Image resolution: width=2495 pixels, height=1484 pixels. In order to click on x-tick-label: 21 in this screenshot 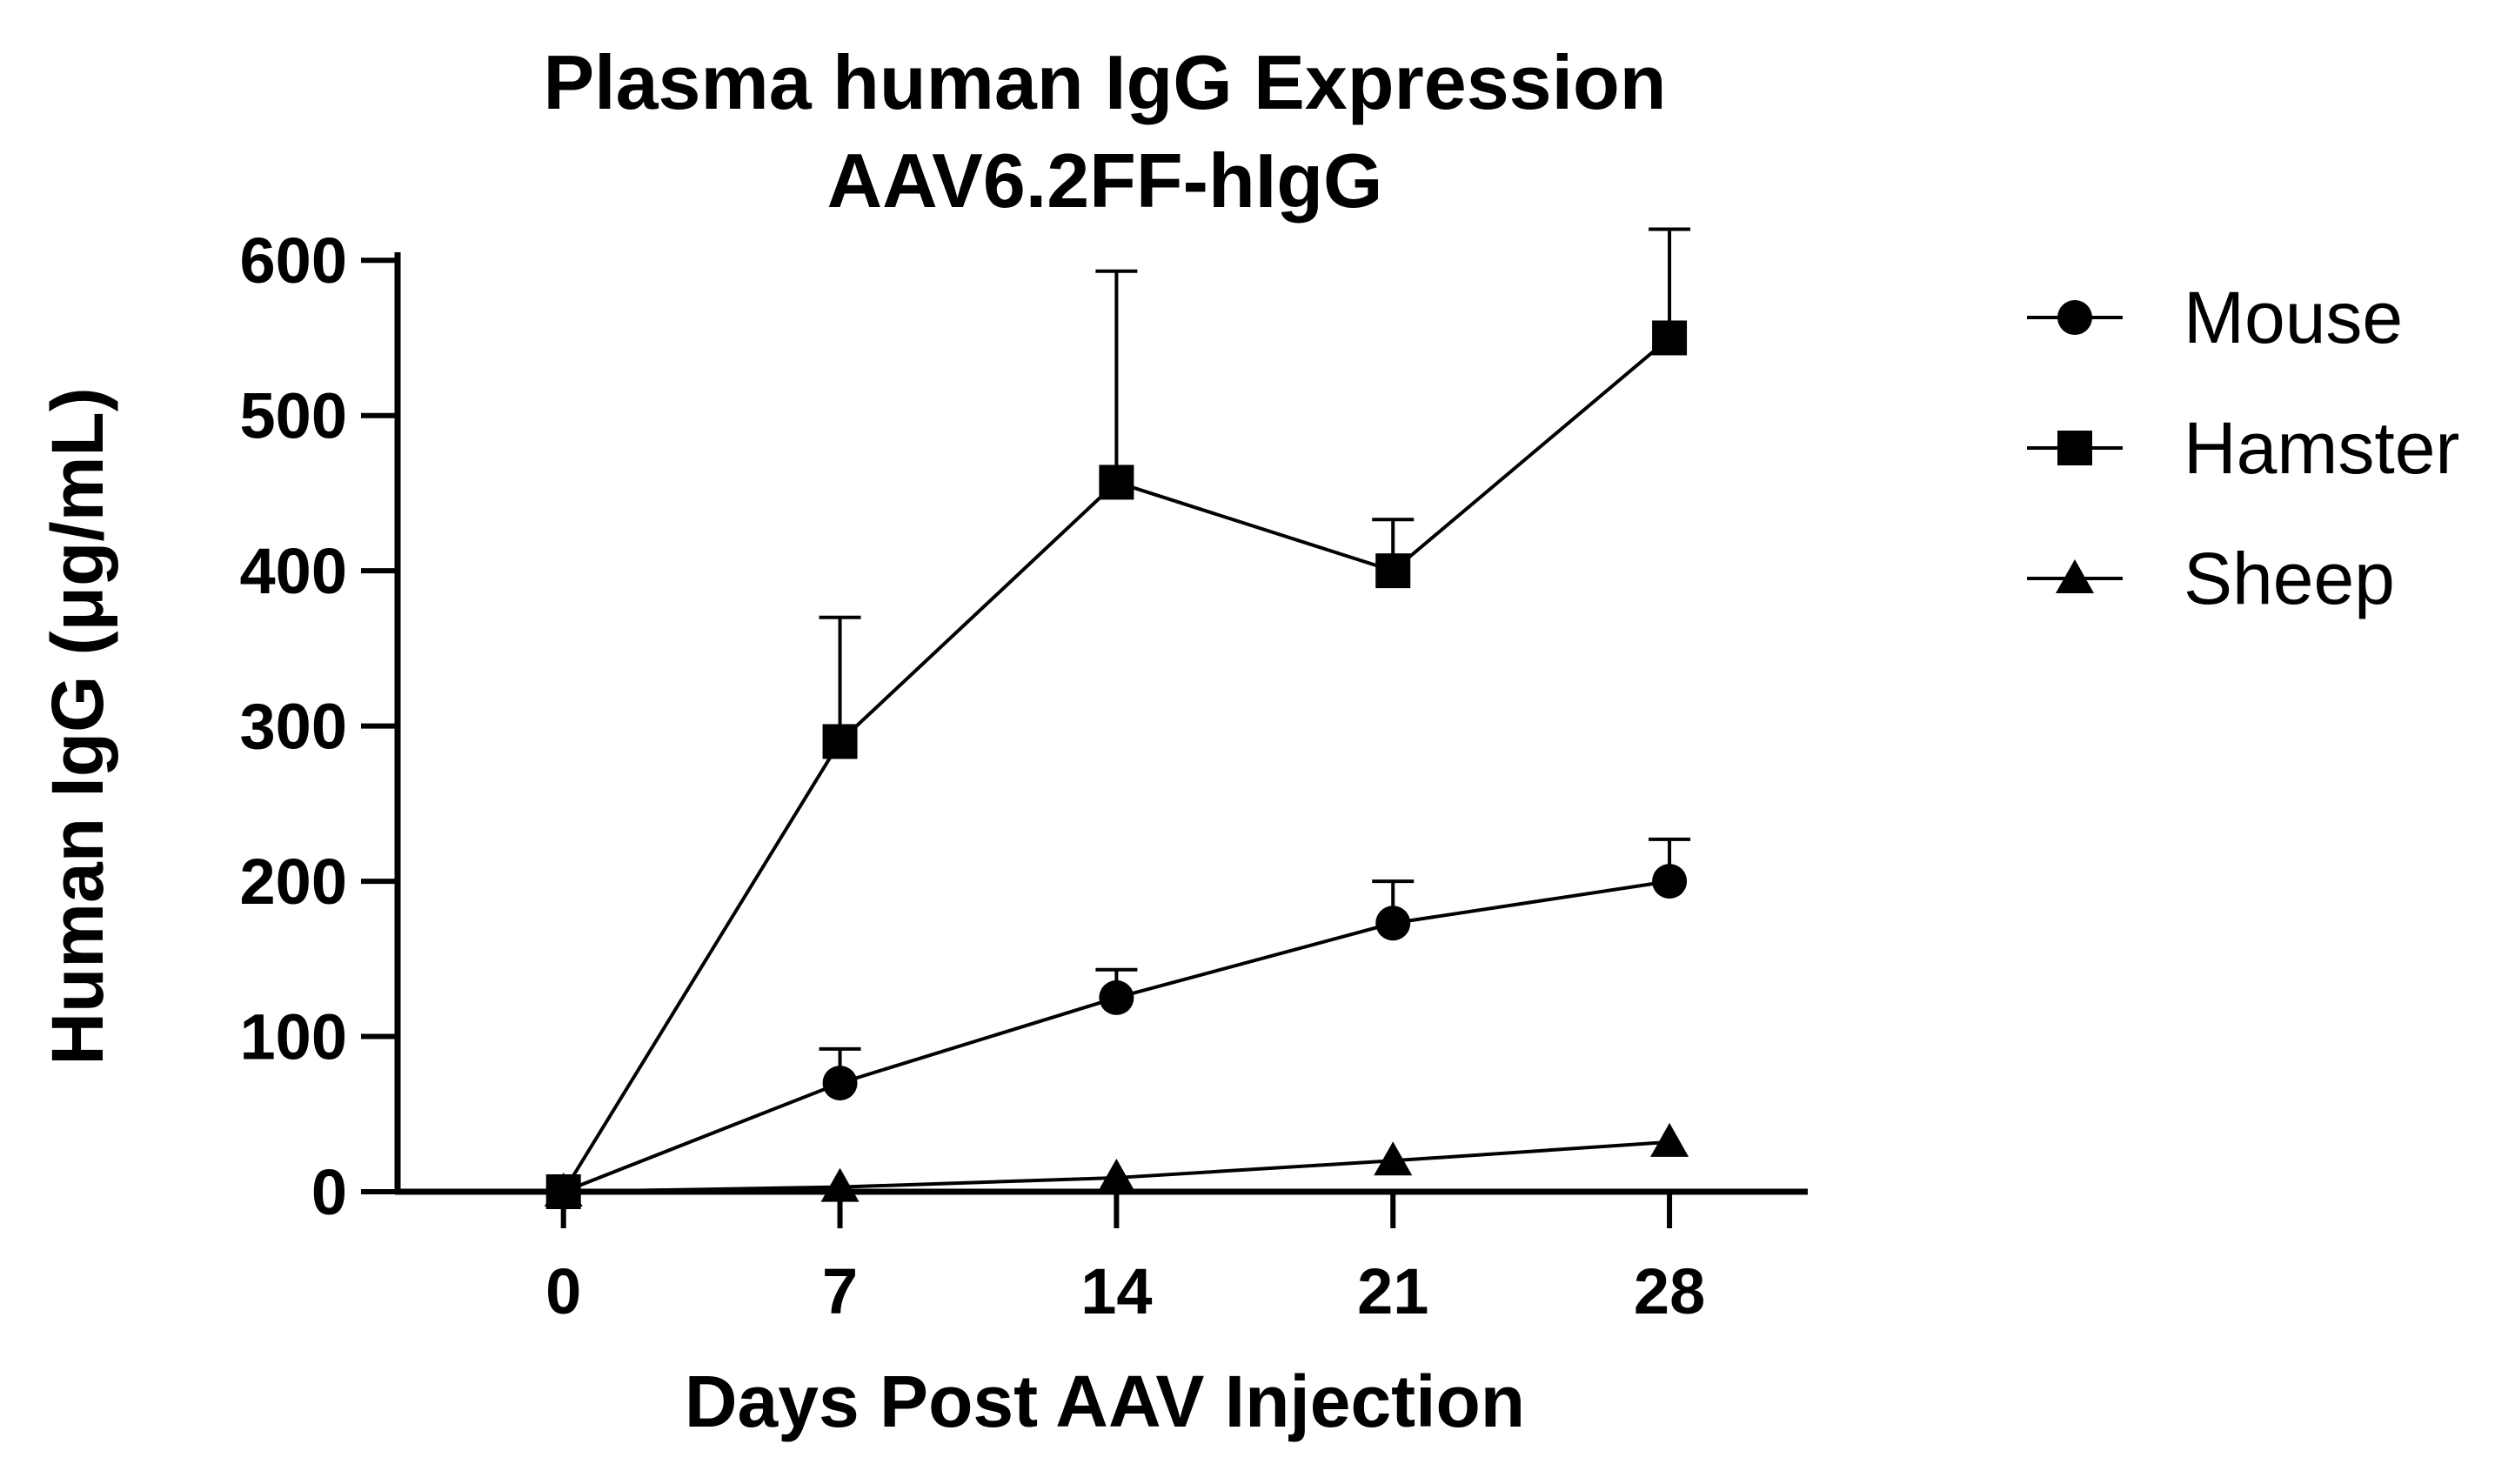, I will do `click(1392, 1291)`.